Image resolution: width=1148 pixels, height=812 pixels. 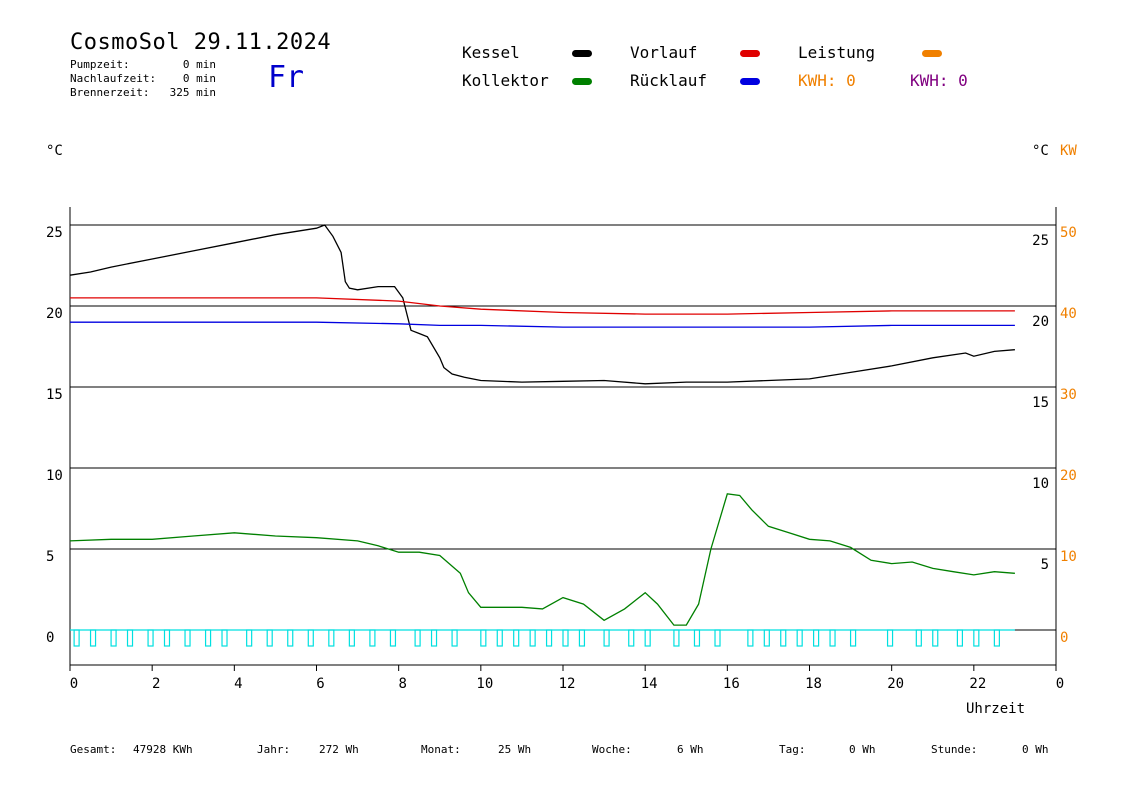 What do you see at coordinates (1068, 233) in the screenshot?
I see `y-tick-label-right-kw: 50` at bounding box center [1068, 233].